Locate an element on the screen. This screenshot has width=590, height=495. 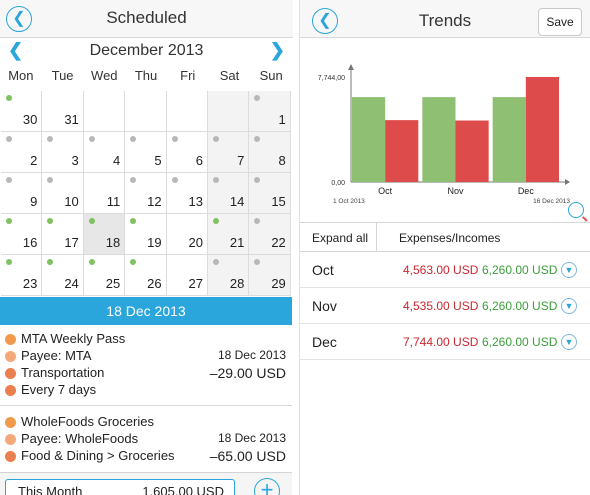
calendar-day: 27 is located at coordinates (187, 275).